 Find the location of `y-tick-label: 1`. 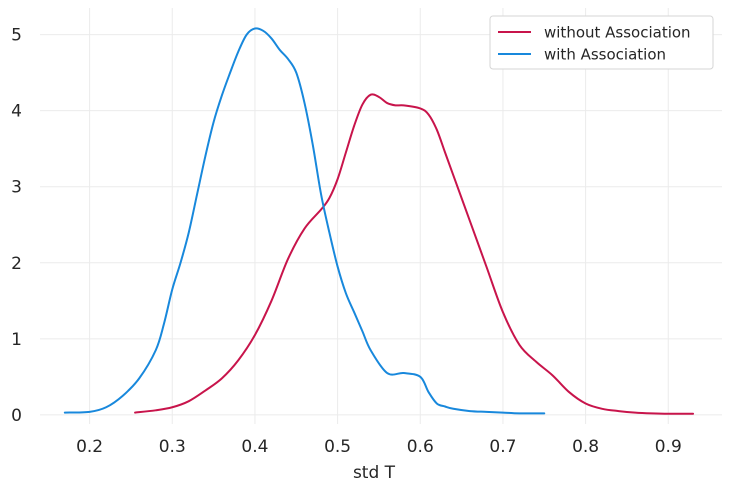

y-tick-label: 1 is located at coordinates (16, 340).